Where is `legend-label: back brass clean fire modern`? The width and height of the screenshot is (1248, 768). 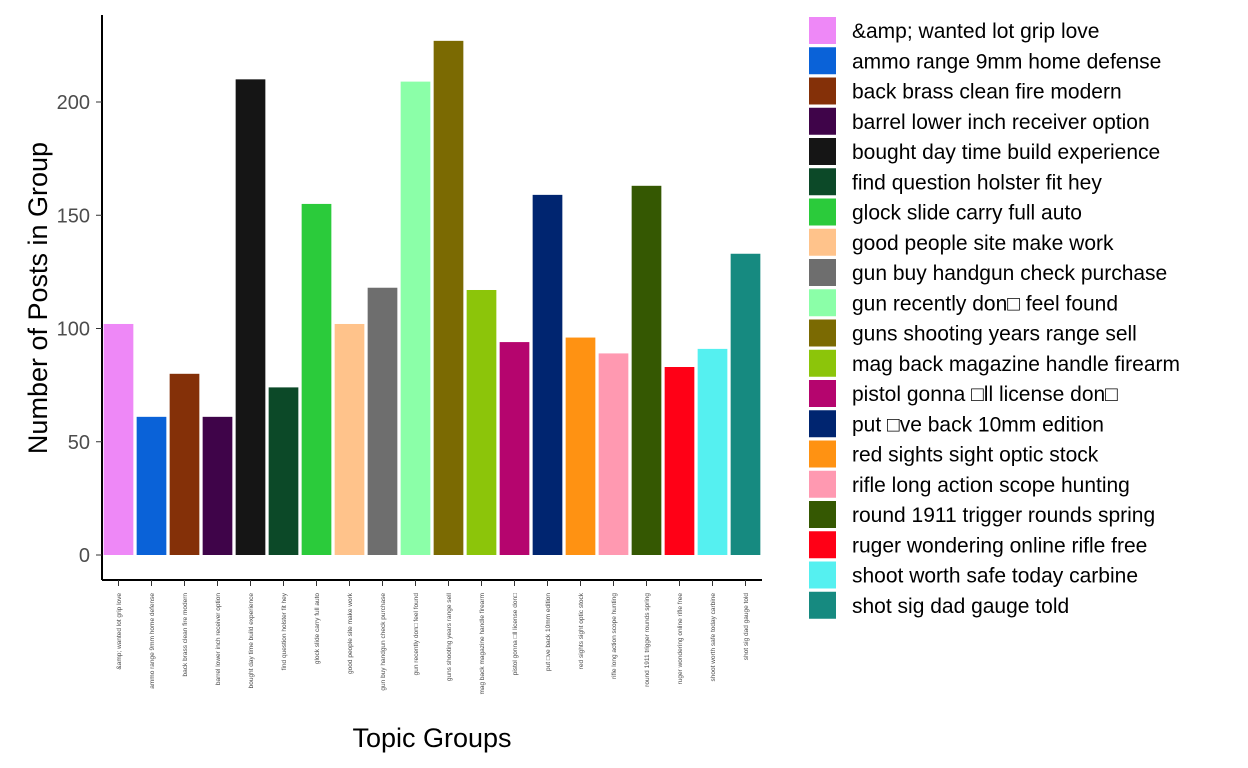 legend-label: back brass clean fire modern is located at coordinates (987, 92).